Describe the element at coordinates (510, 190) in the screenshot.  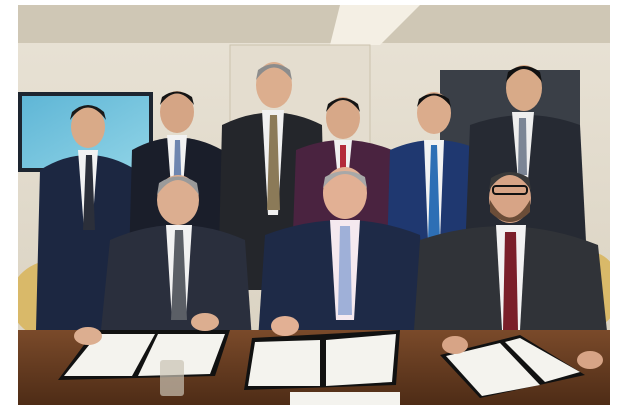
I see `glasses` at that location.